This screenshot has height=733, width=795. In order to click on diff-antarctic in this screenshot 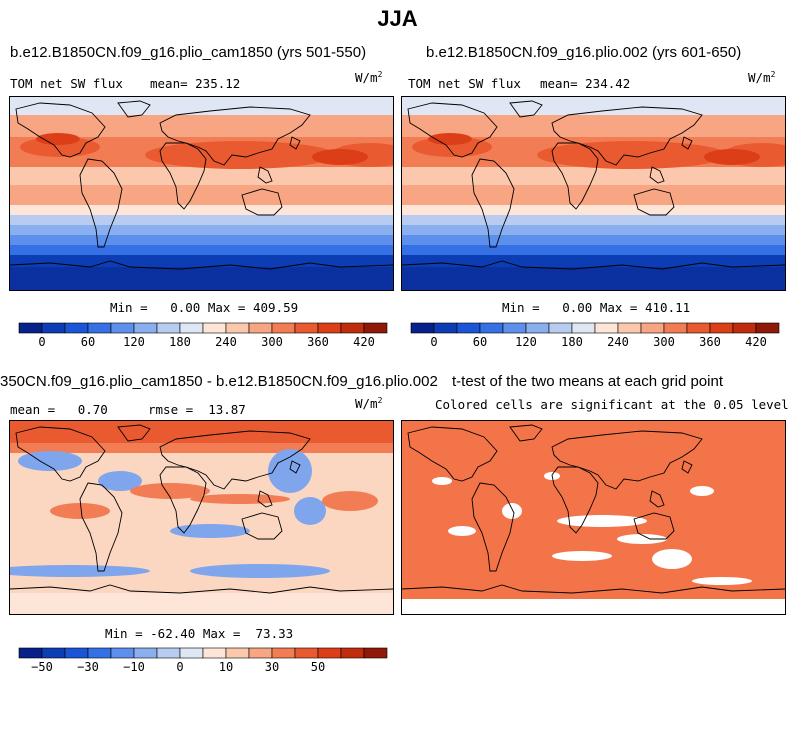, I will do `click(201, 603)`.